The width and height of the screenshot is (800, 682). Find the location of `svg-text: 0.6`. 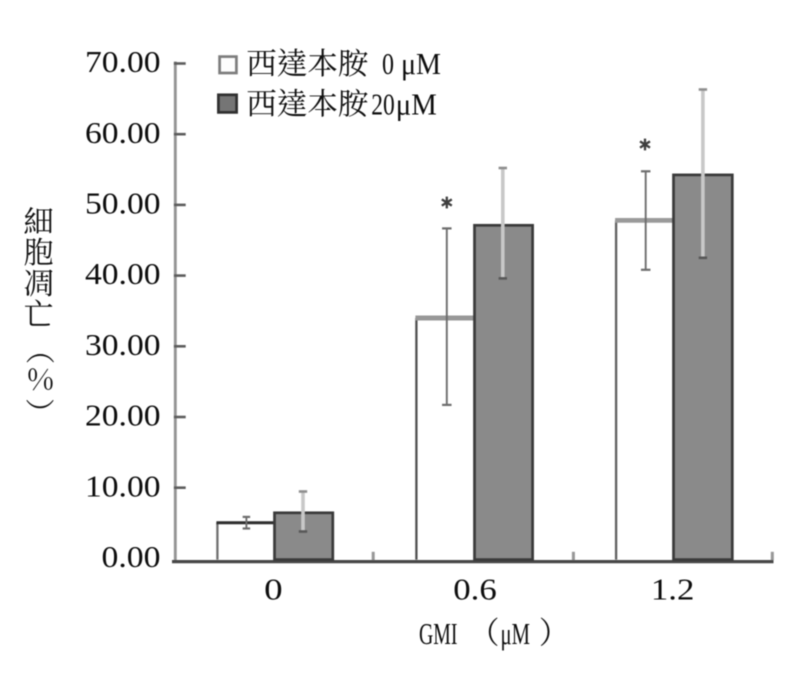

svg-text: 0.6 is located at coordinates (475, 589).